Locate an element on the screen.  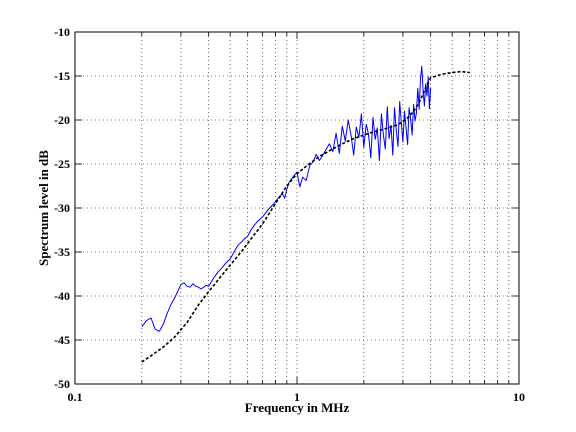
y-tick-label: -20 is located at coordinates (62, 120).